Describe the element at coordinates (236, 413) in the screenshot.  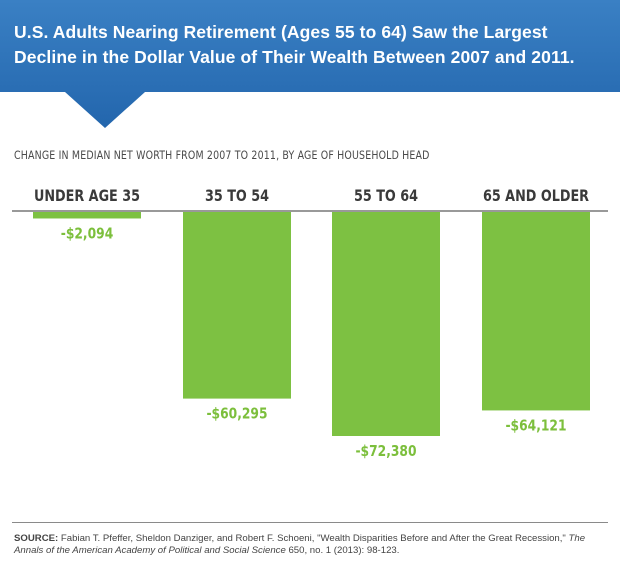
I see `value-label-1: -$60,295` at that location.